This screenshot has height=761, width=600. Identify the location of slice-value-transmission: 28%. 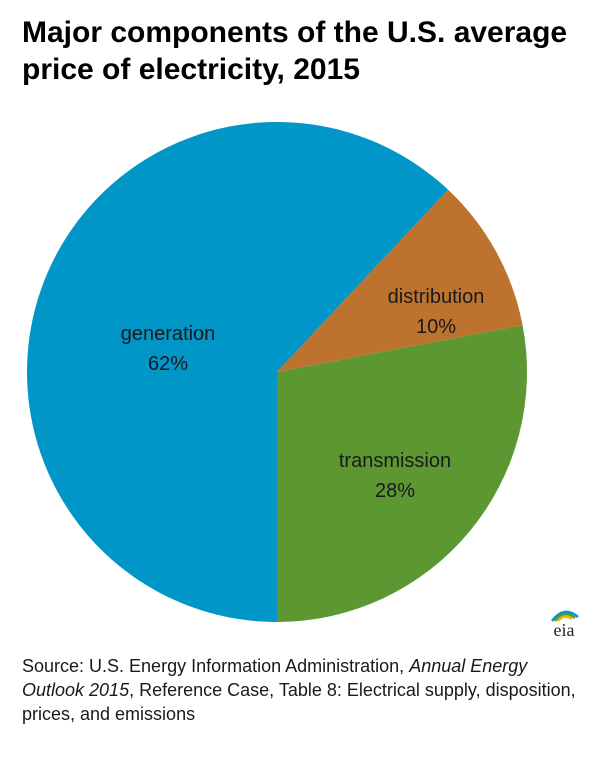
(395, 491).